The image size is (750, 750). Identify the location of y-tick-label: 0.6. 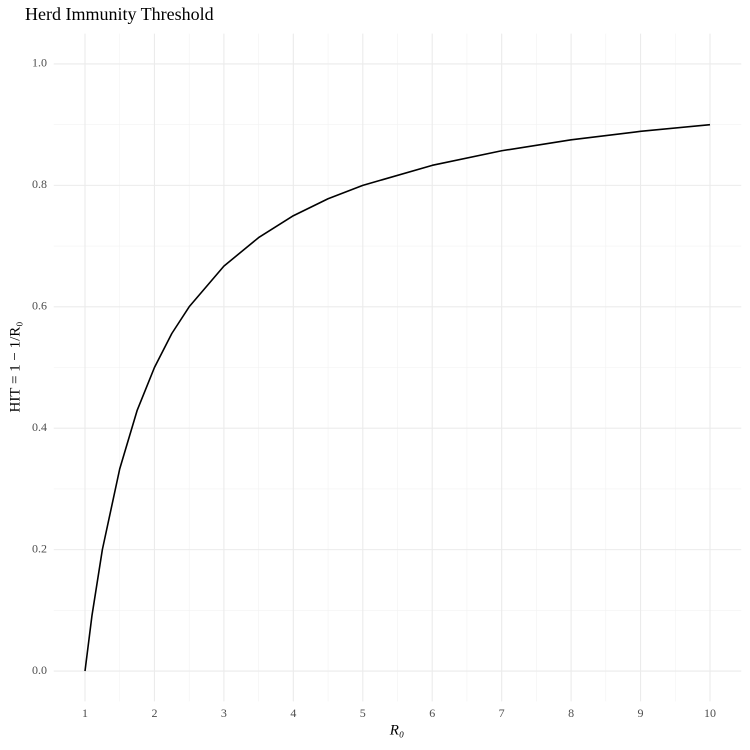
(39, 306).